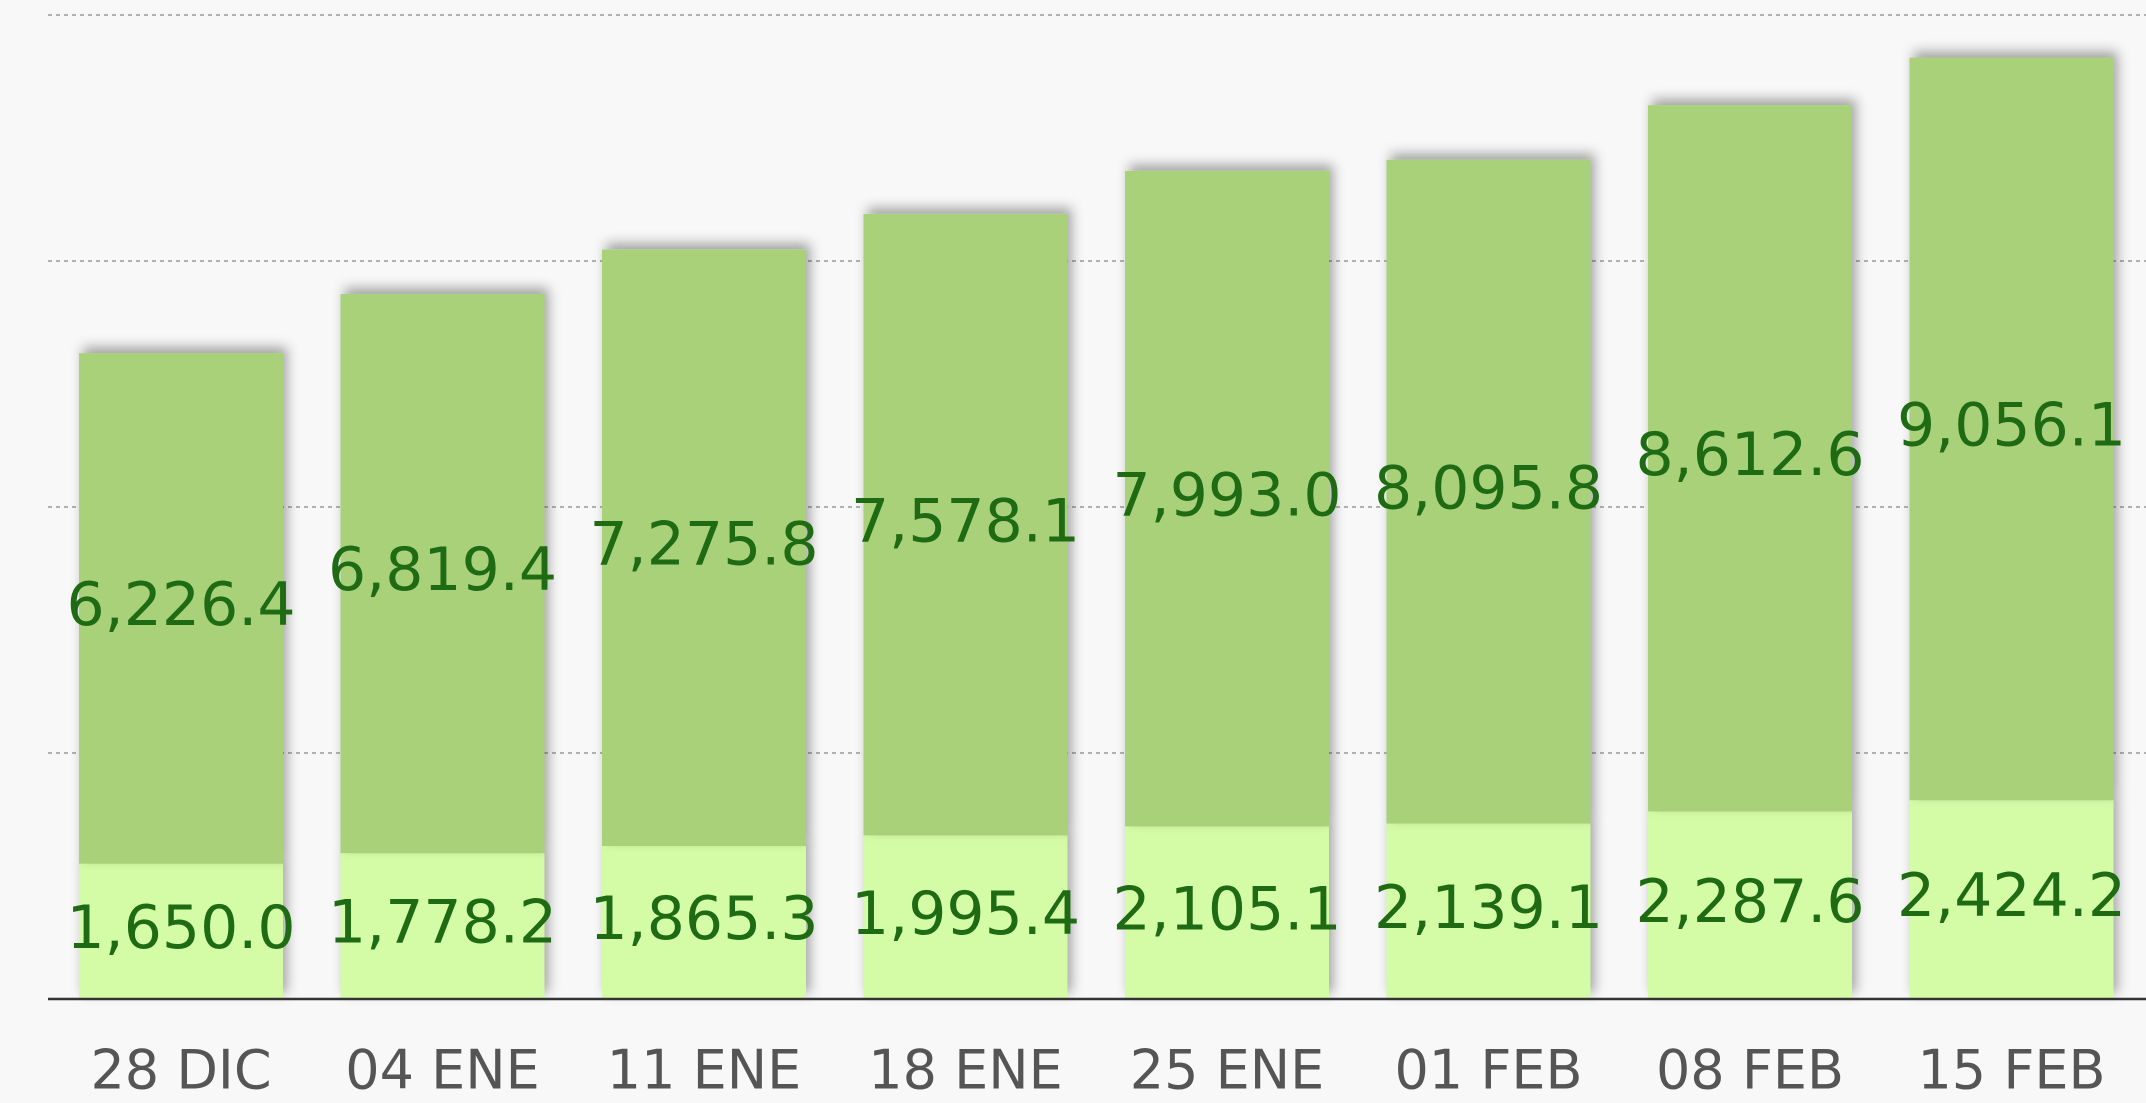 The image size is (2146, 1103). What do you see at coordinates (180, 928) in the screenshot?
I see `data-label: 1,650.0` at bounding box center [180, 928].